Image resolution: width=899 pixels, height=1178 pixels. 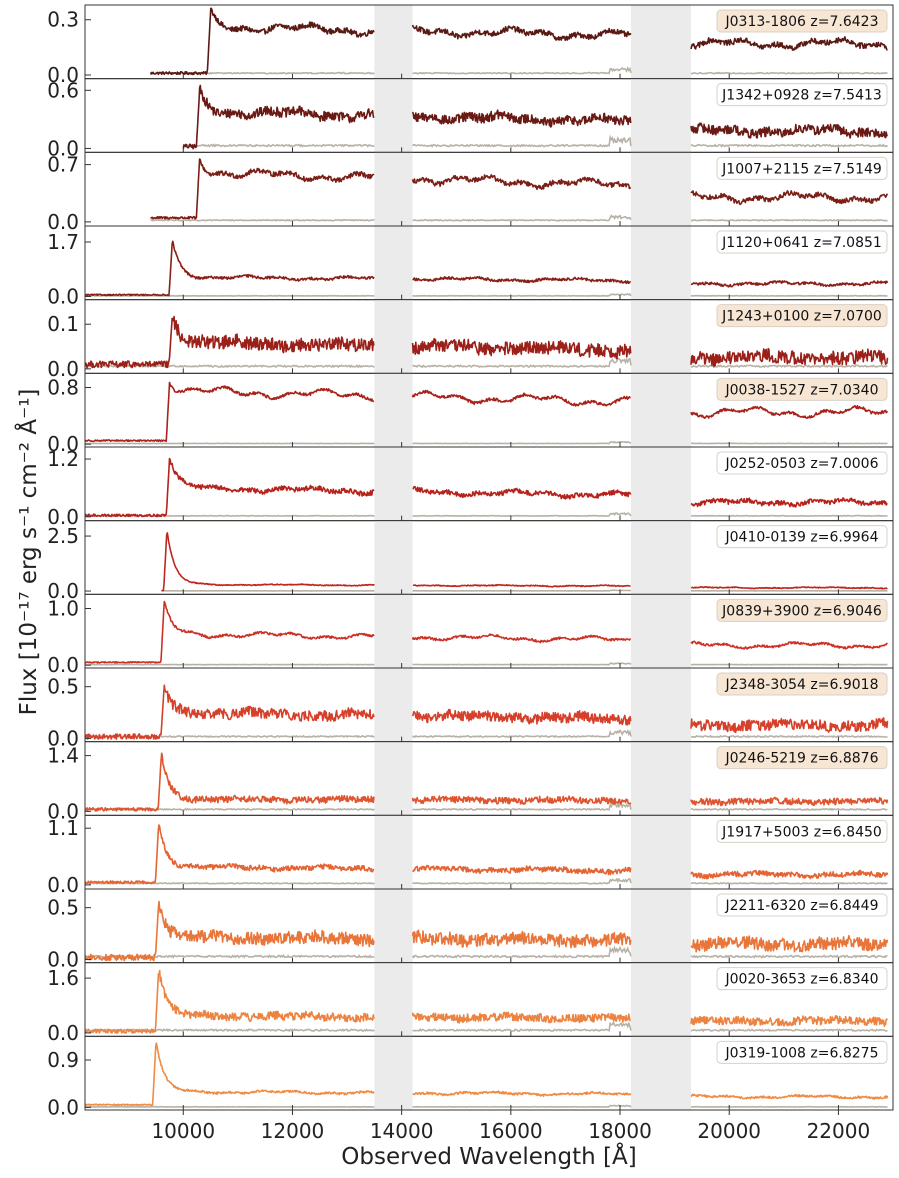 What do you see at coordinates (802, 538) in the screenshot?
I see `object-label-text: J0410-0139 z=6.9964` at bounding box center [802, 538].